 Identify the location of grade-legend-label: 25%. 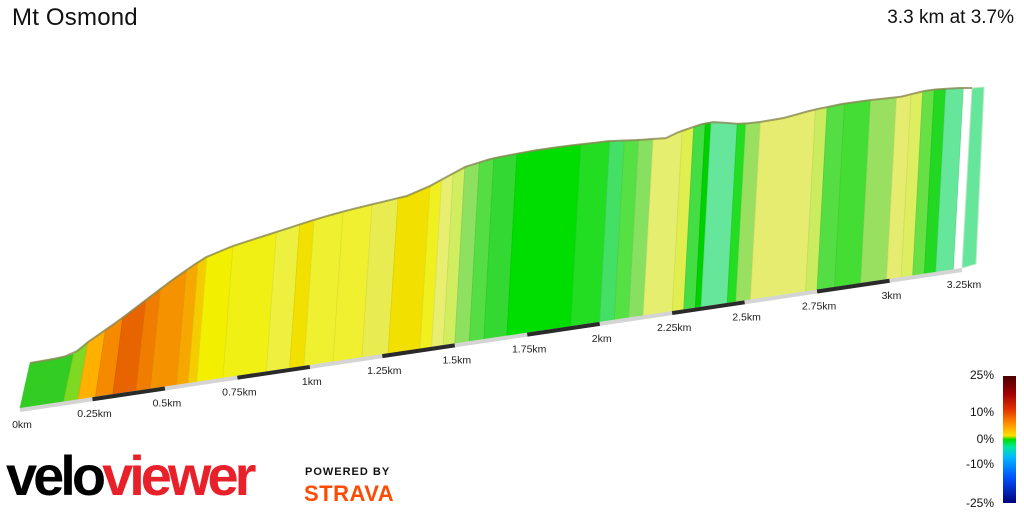
(981, 375).